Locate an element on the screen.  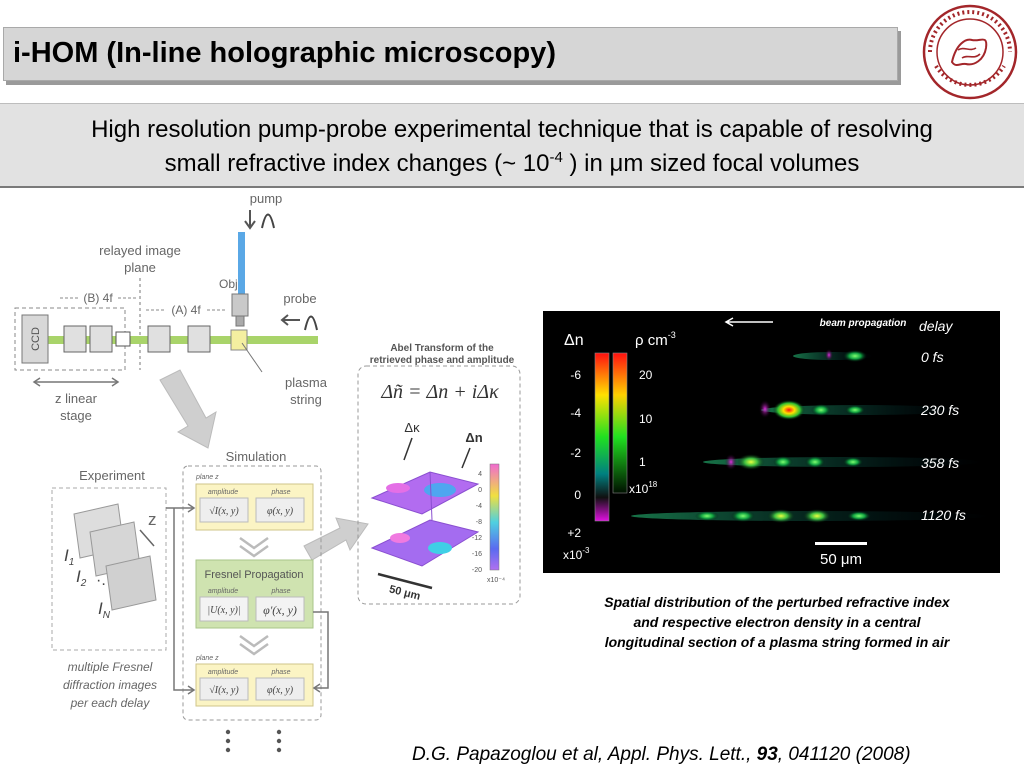
fresnel-u-formula: |U(x, y)| is located at coordinates (223, 610).